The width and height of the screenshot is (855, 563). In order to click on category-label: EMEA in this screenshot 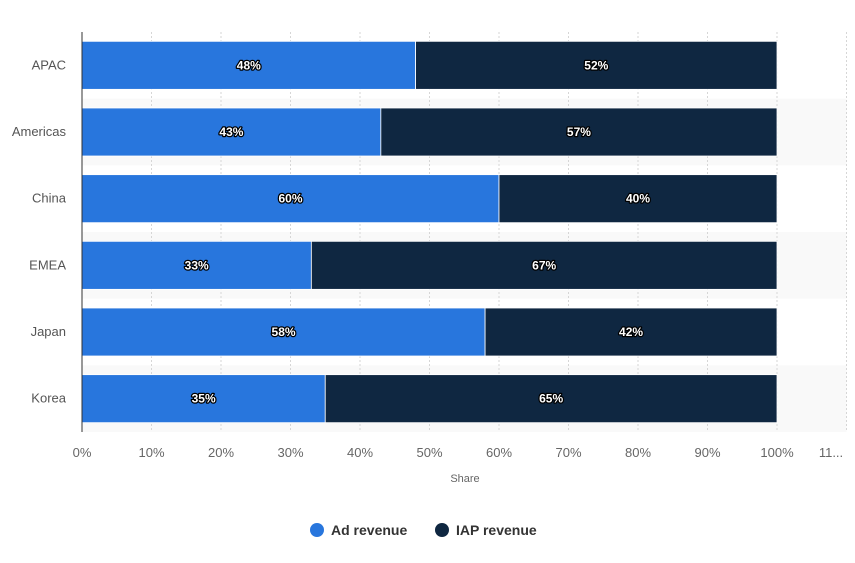, I will do `click(47, 264)`.